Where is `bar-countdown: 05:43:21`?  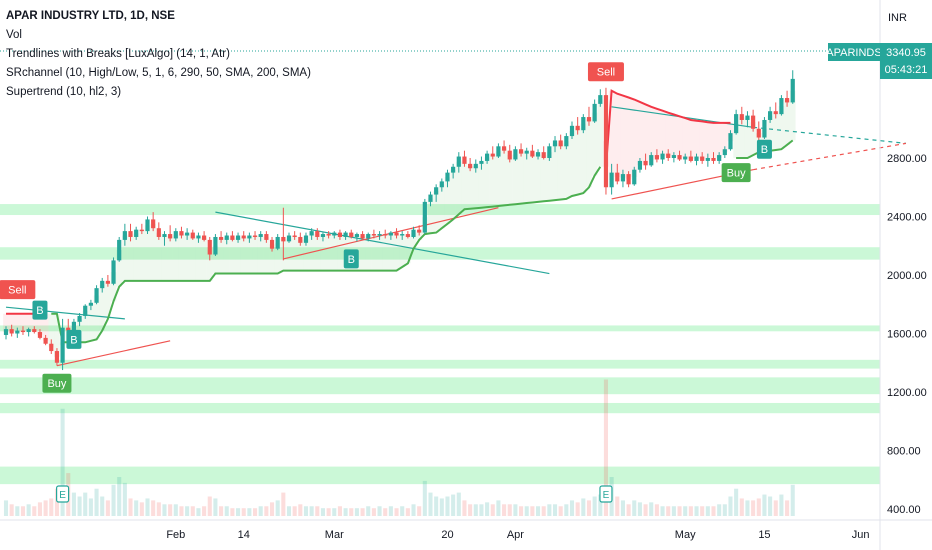 bar-countdown: 05:43:21 is located at coordinates (906, 70).